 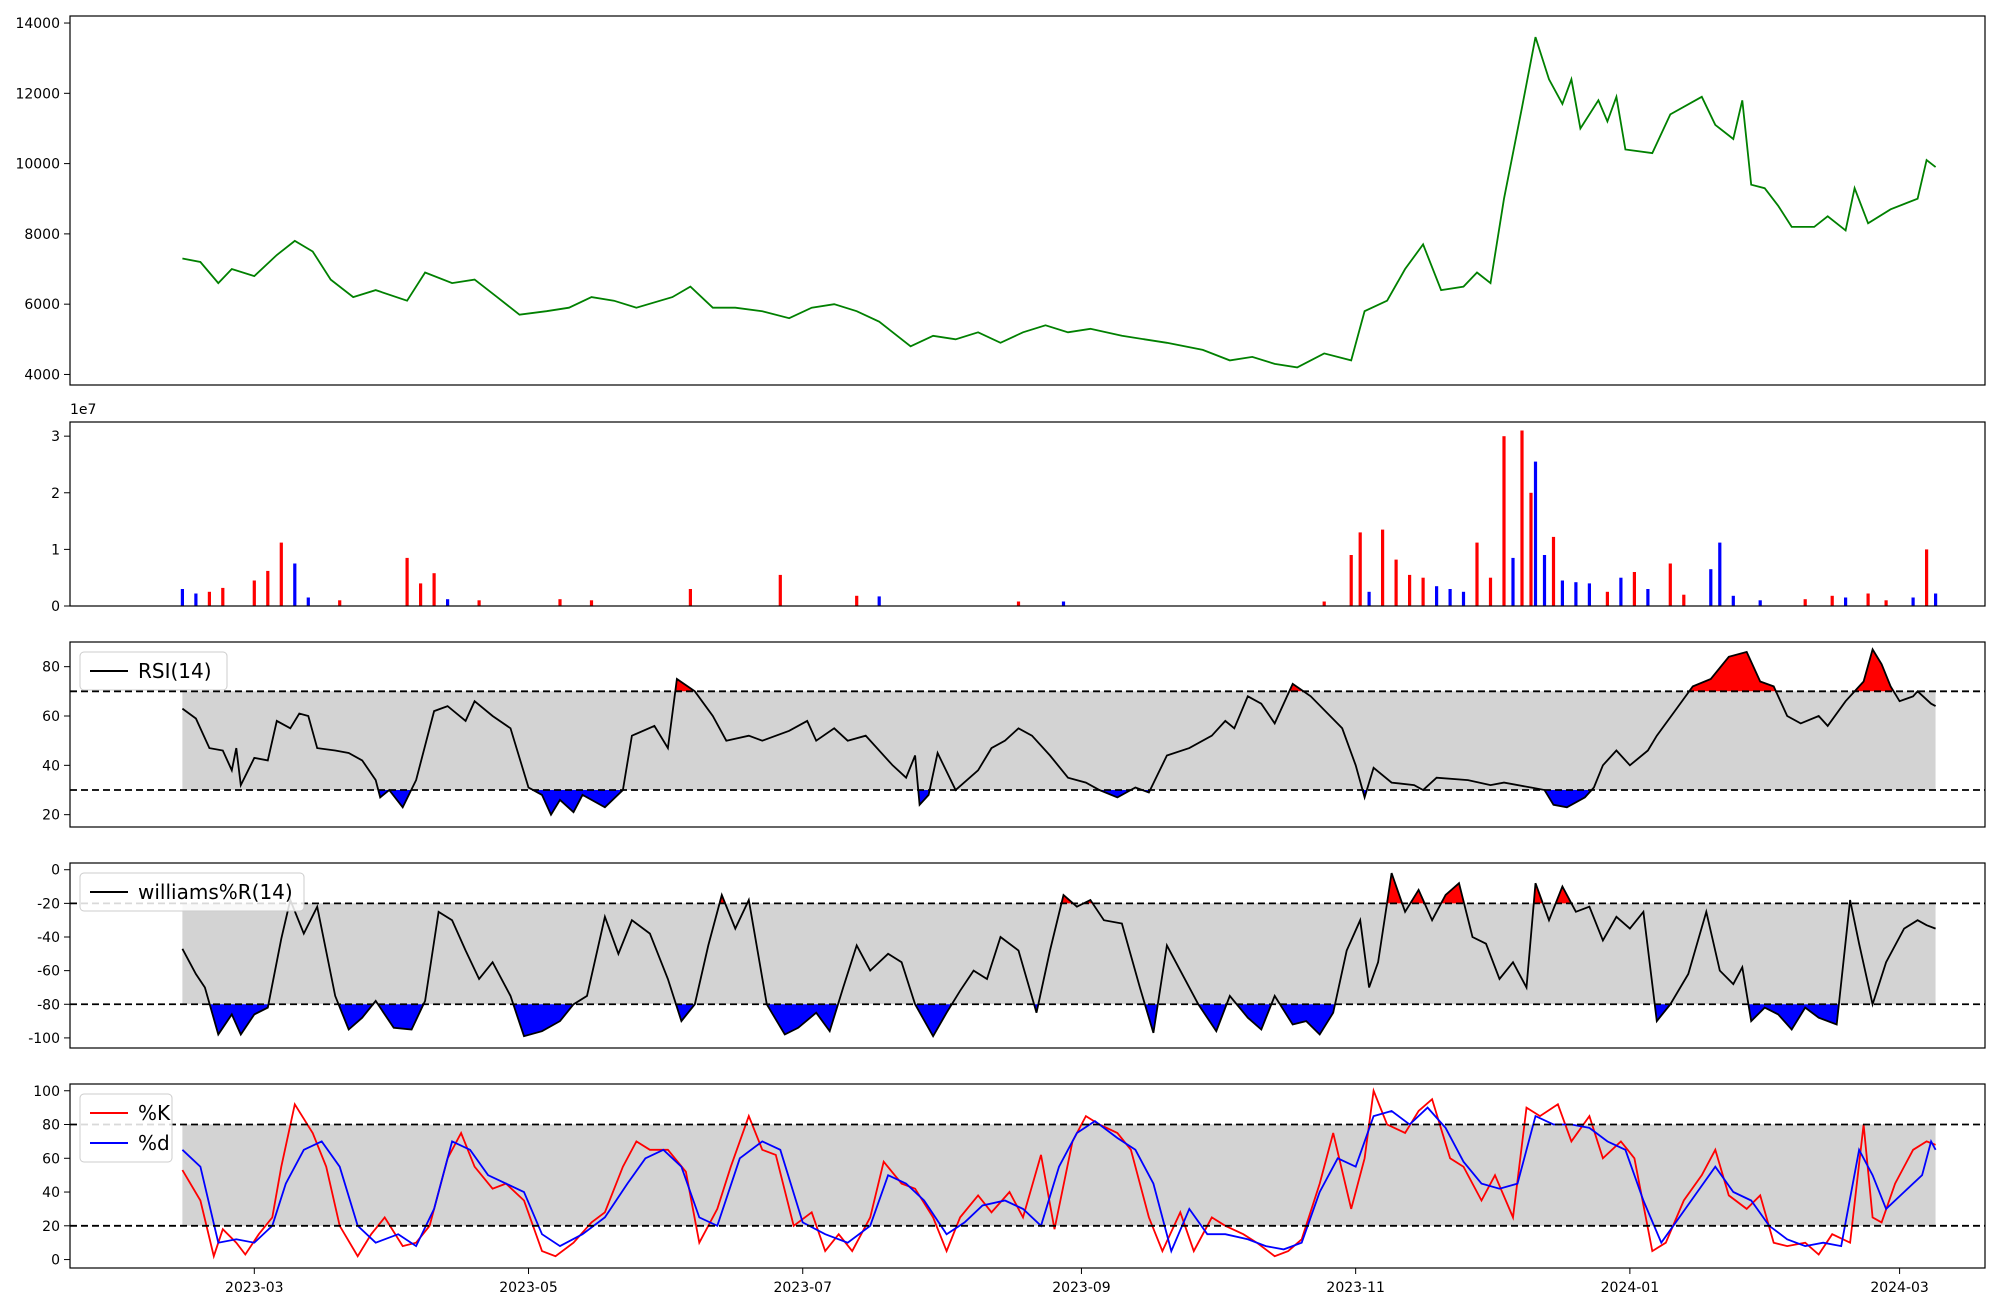 I want to click on x-tick-label: 2023-03, so click(x=254, y=1288).